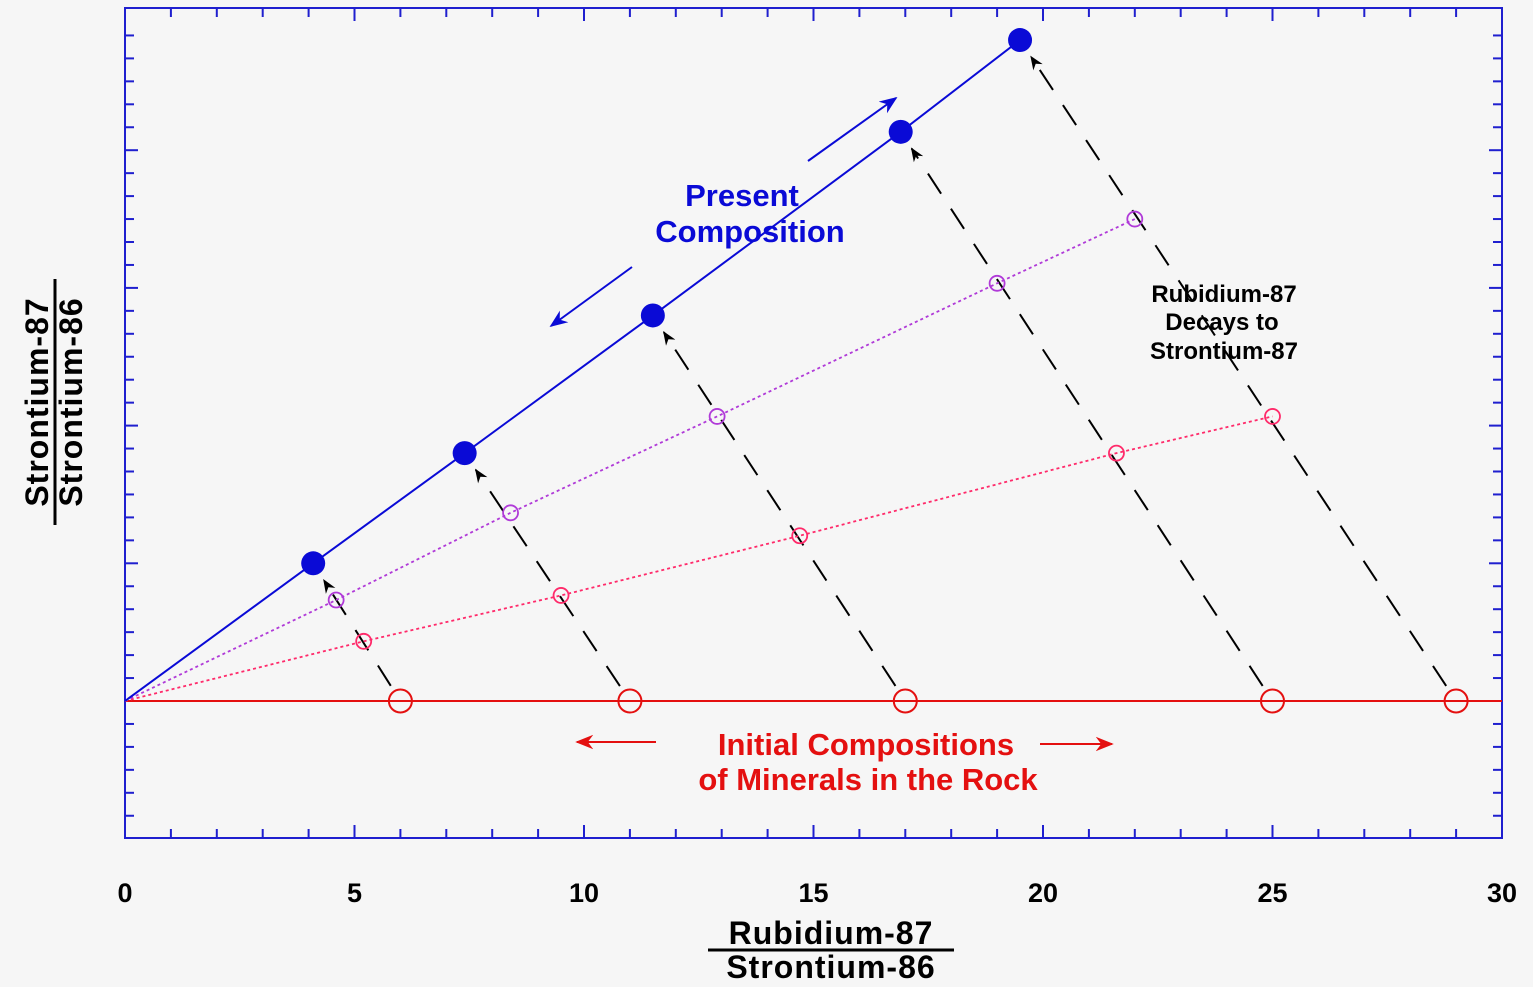 This screenshot has width=1533, height=987. What do you see at coordinates (71, 401) in the screenshot?
I see `y-axis-denominator: Strontium-86` at bounding box center [71, 401].